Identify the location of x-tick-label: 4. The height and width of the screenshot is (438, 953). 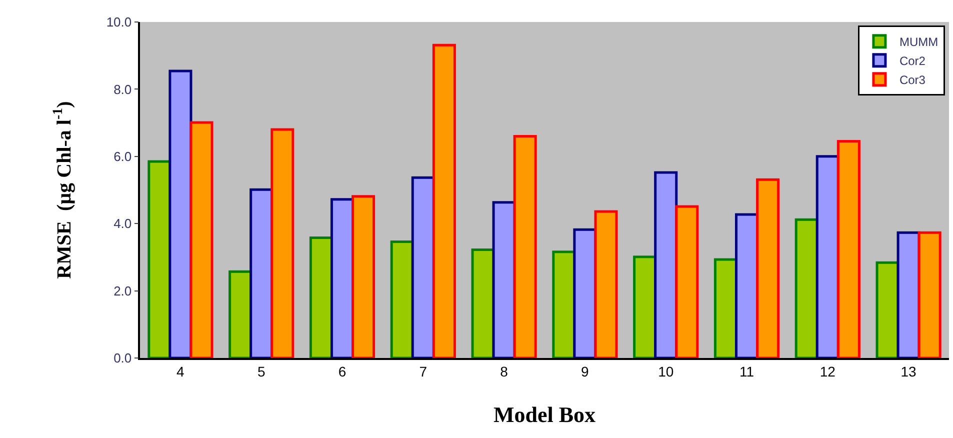
(180, 372).